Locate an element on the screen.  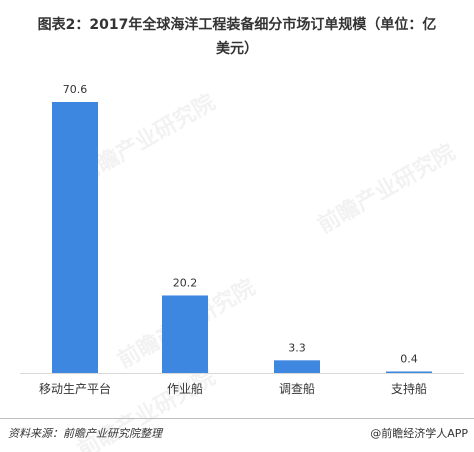
brand-credit: @前瞻经济学人APP is located at coordinates (419, 433).